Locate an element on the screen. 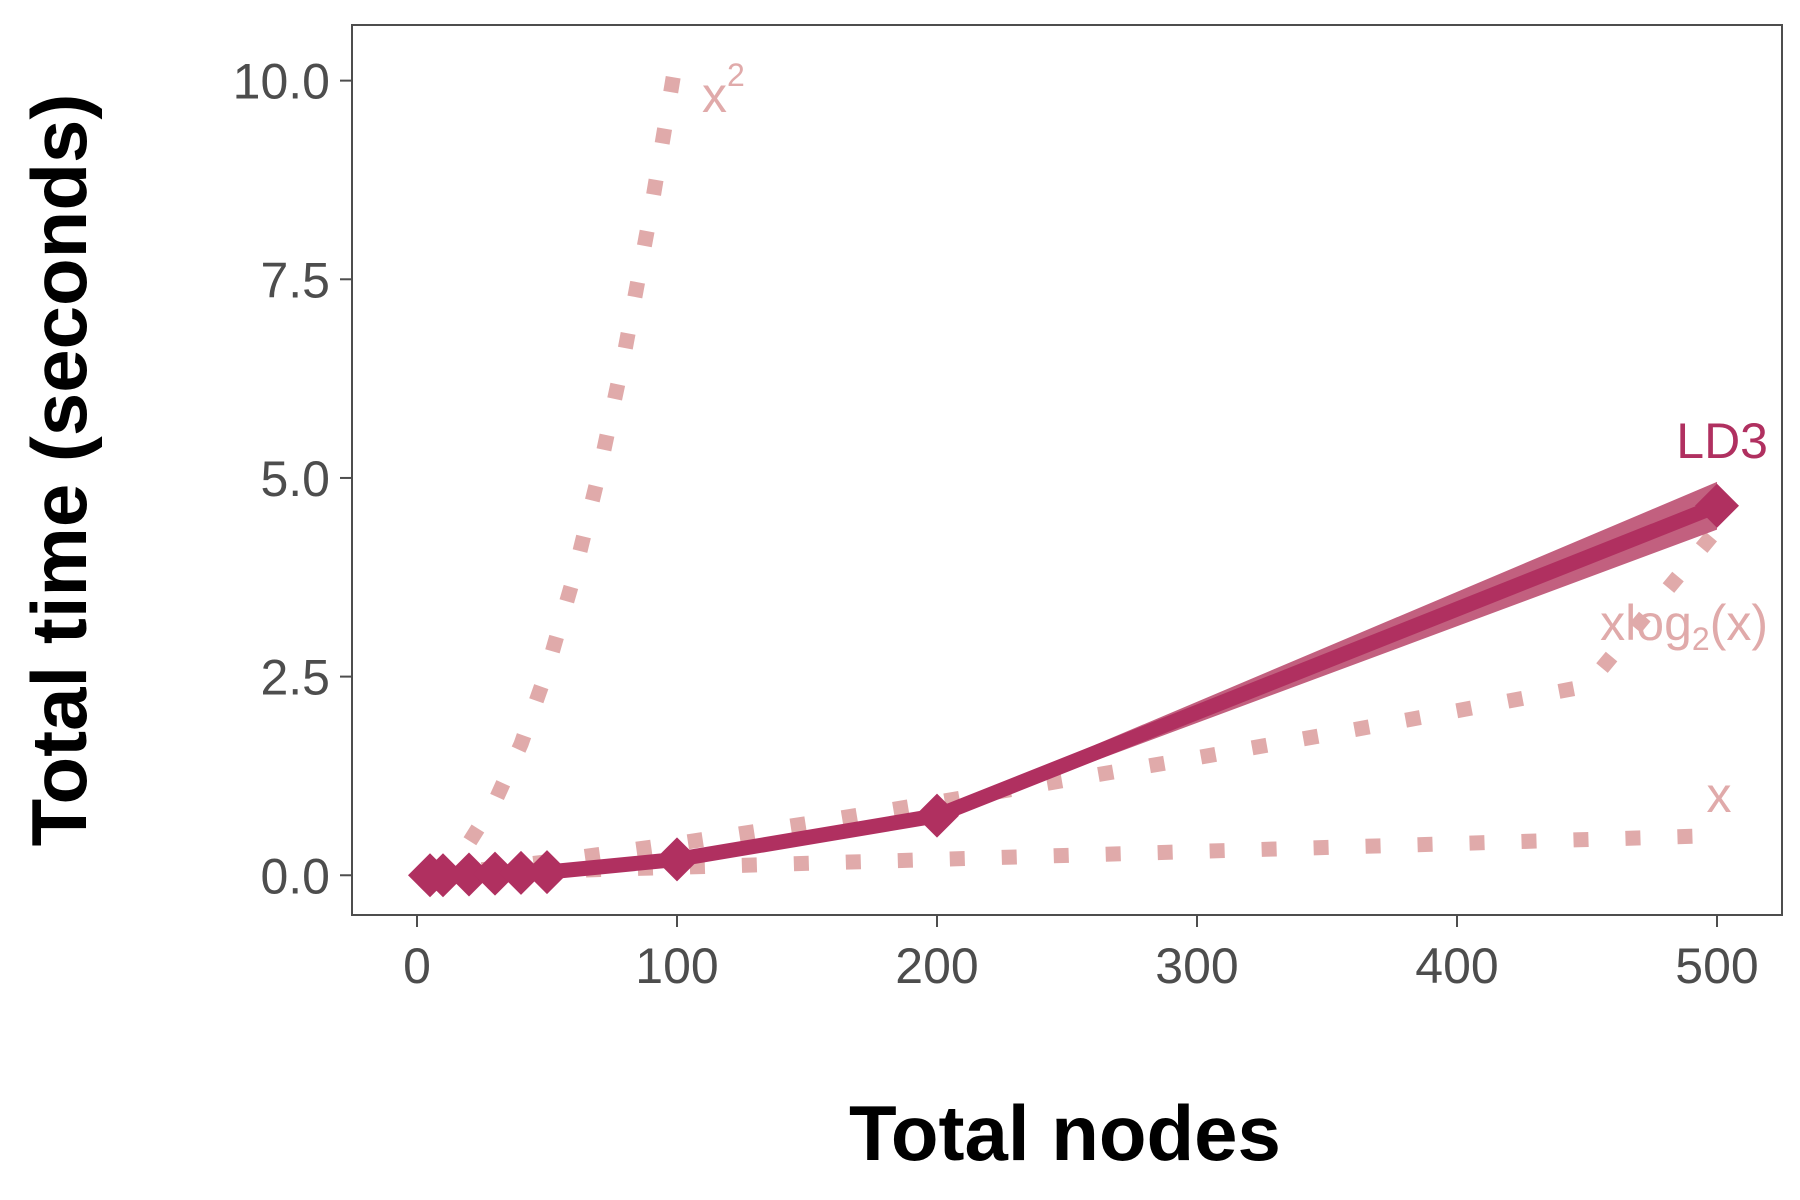 Image resolution: width=1800 pixels, height=1200 pixels. series-label-ld3: LD3 is located at coordinates (1722, 441).